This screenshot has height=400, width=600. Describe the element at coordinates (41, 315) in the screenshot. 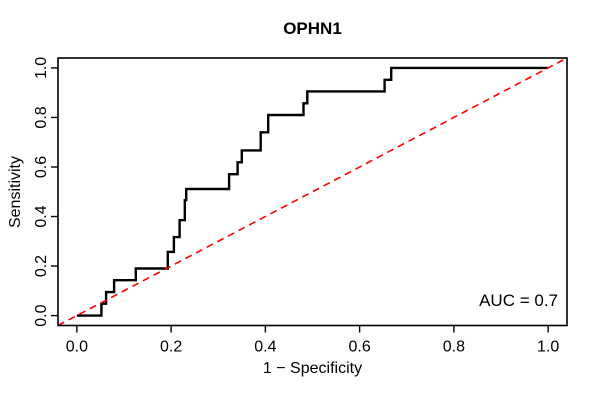

I see `y-tick-label: 0.0` at that location.